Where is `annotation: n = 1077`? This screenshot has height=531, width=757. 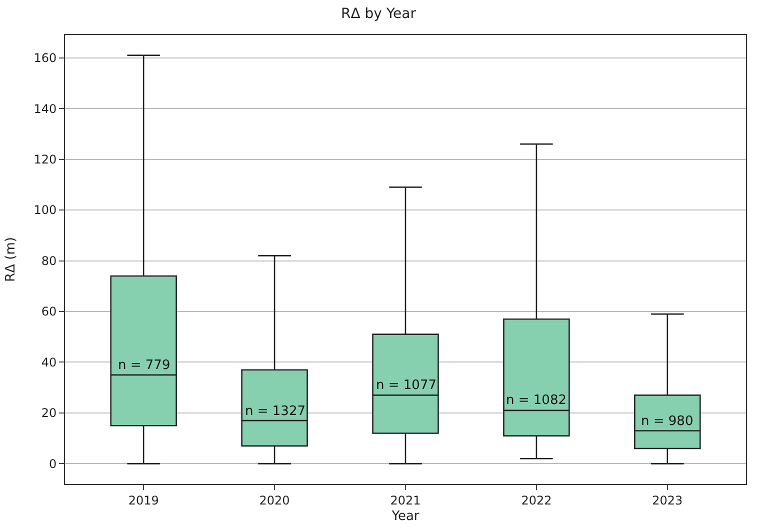 annotation: n = 1077 is located at coordinates (406, 385).